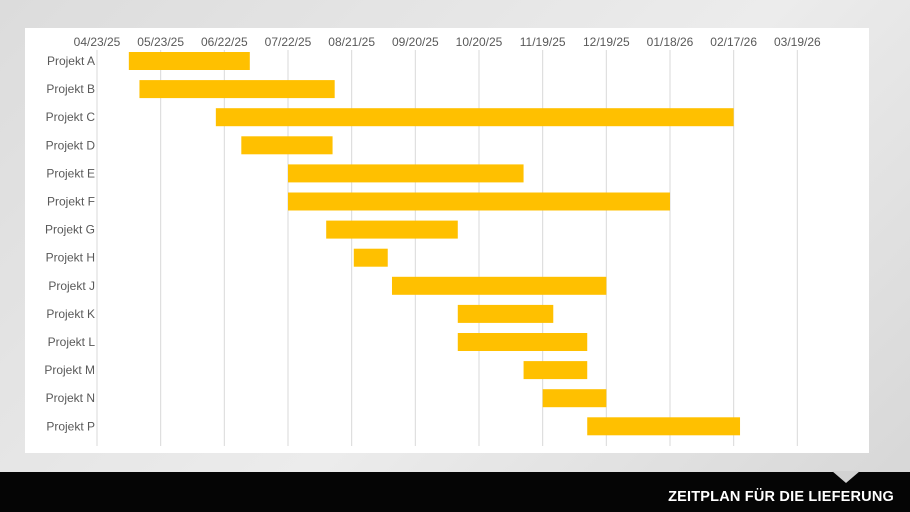  I want to click on task-label: Projekt N, so click(70, 398).